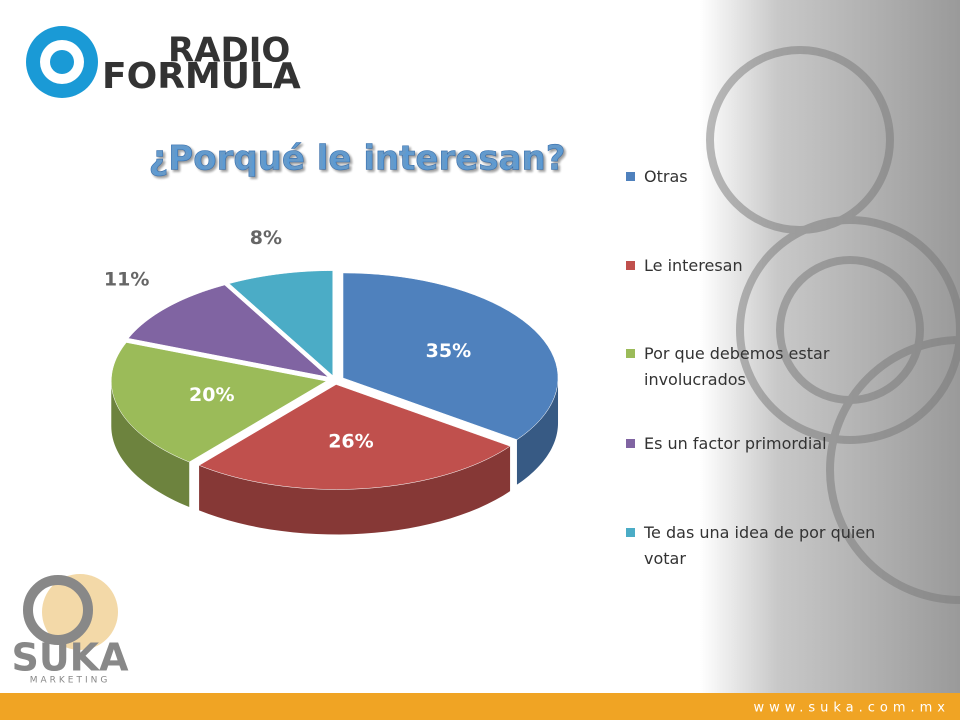 This screenshot has width=960, height=720. Describe the element at coordinates (762, 177) in the screenshot. I see `legend-item: Otras` at that location.